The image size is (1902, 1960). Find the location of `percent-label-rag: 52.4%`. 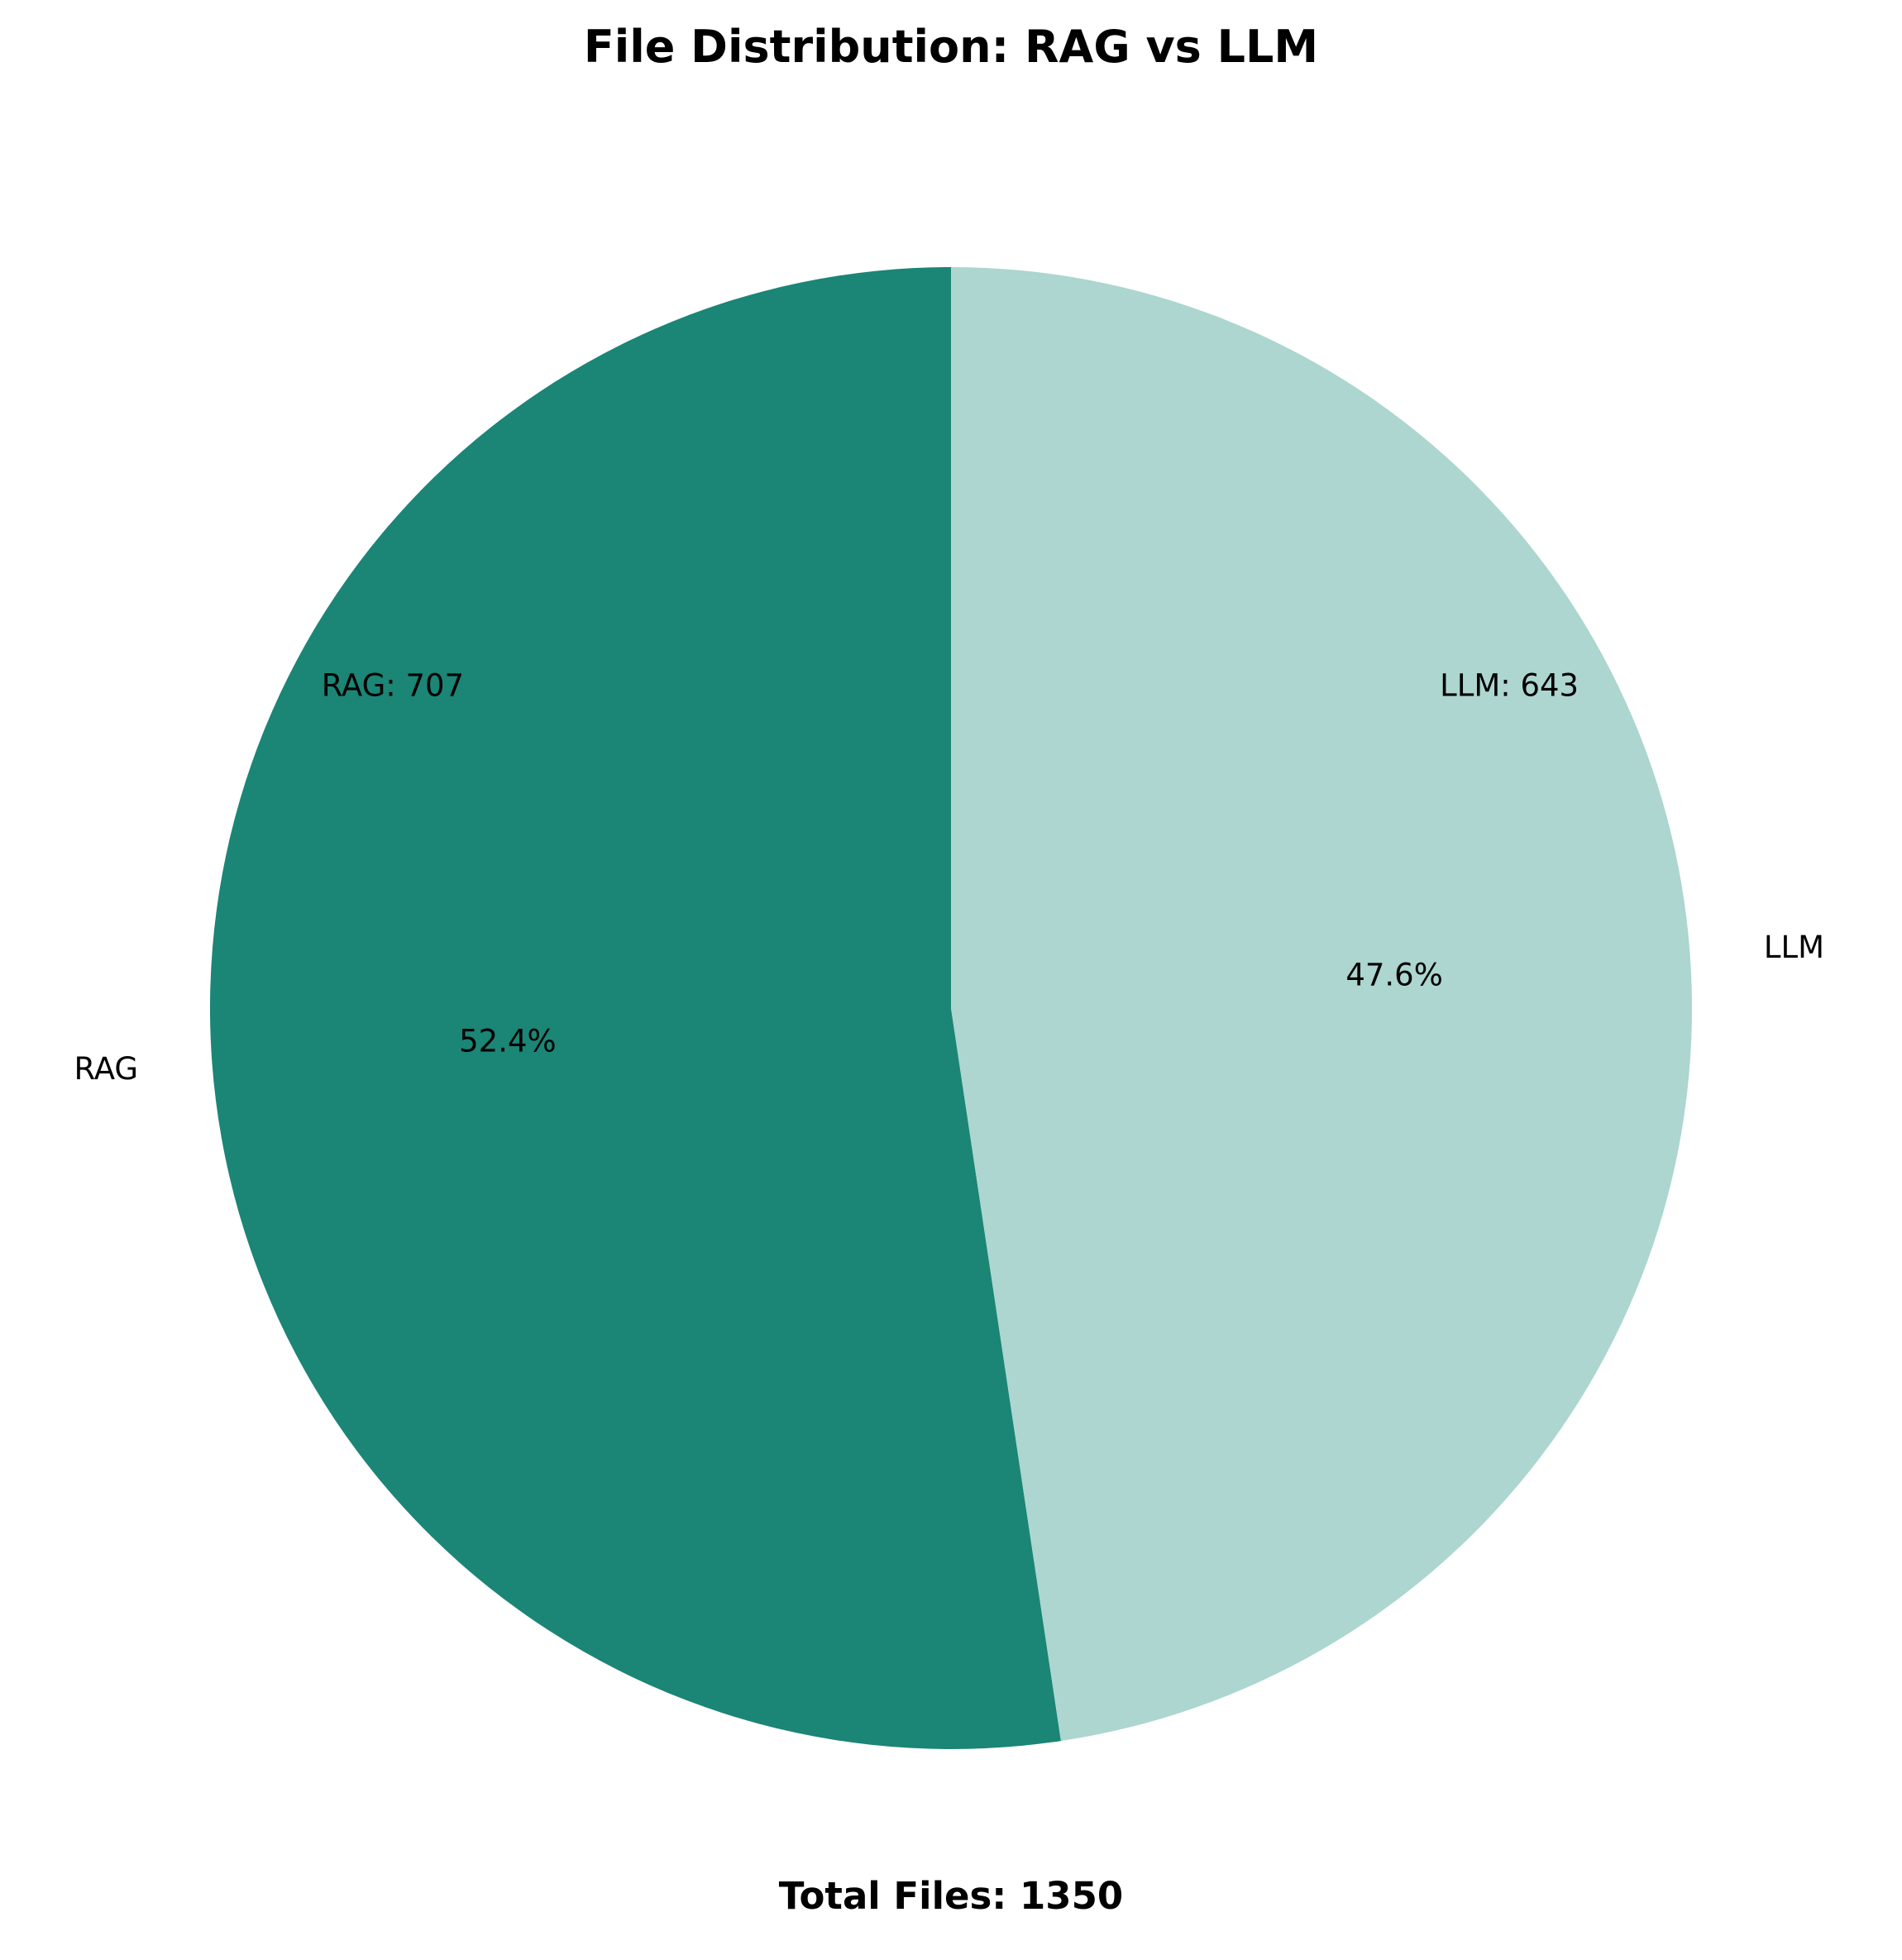

percent-label-rag: 52.4% is located at coordinates (508, 1041).